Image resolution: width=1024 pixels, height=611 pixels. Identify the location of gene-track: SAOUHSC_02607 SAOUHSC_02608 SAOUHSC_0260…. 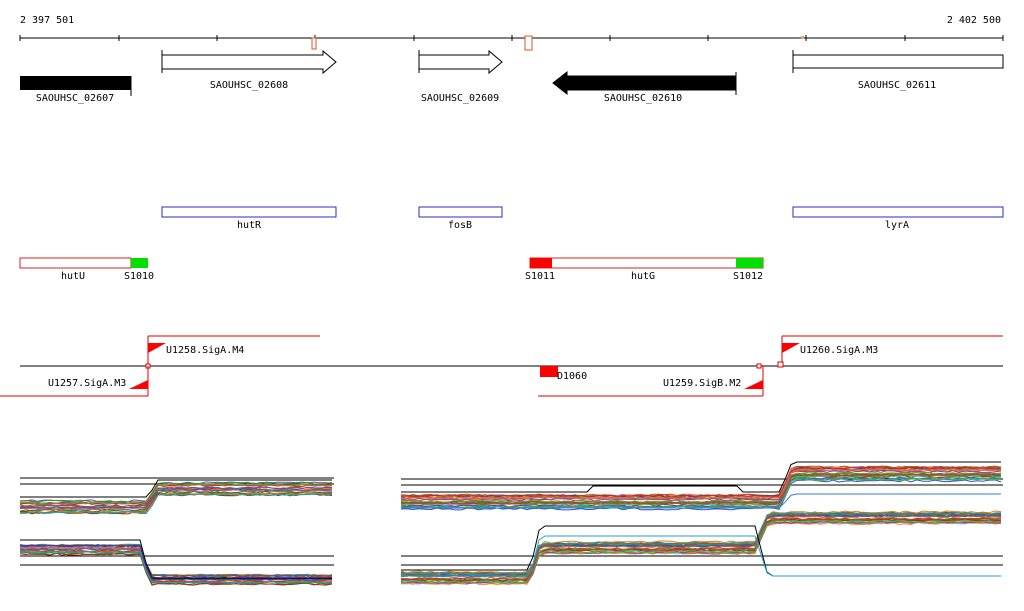
(512, 76).